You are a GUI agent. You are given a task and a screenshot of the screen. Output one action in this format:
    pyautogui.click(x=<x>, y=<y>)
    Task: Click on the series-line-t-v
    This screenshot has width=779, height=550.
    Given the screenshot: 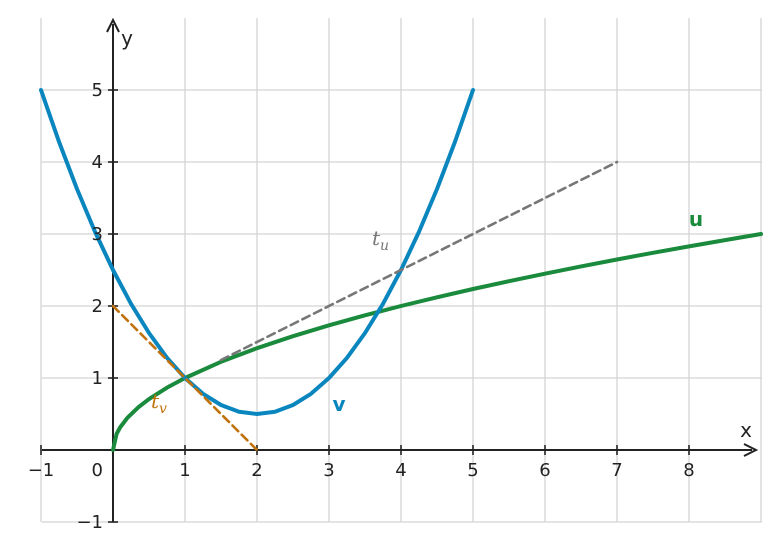 What is the action you would take?
    pyautogui.click(x=185, y=378)
    